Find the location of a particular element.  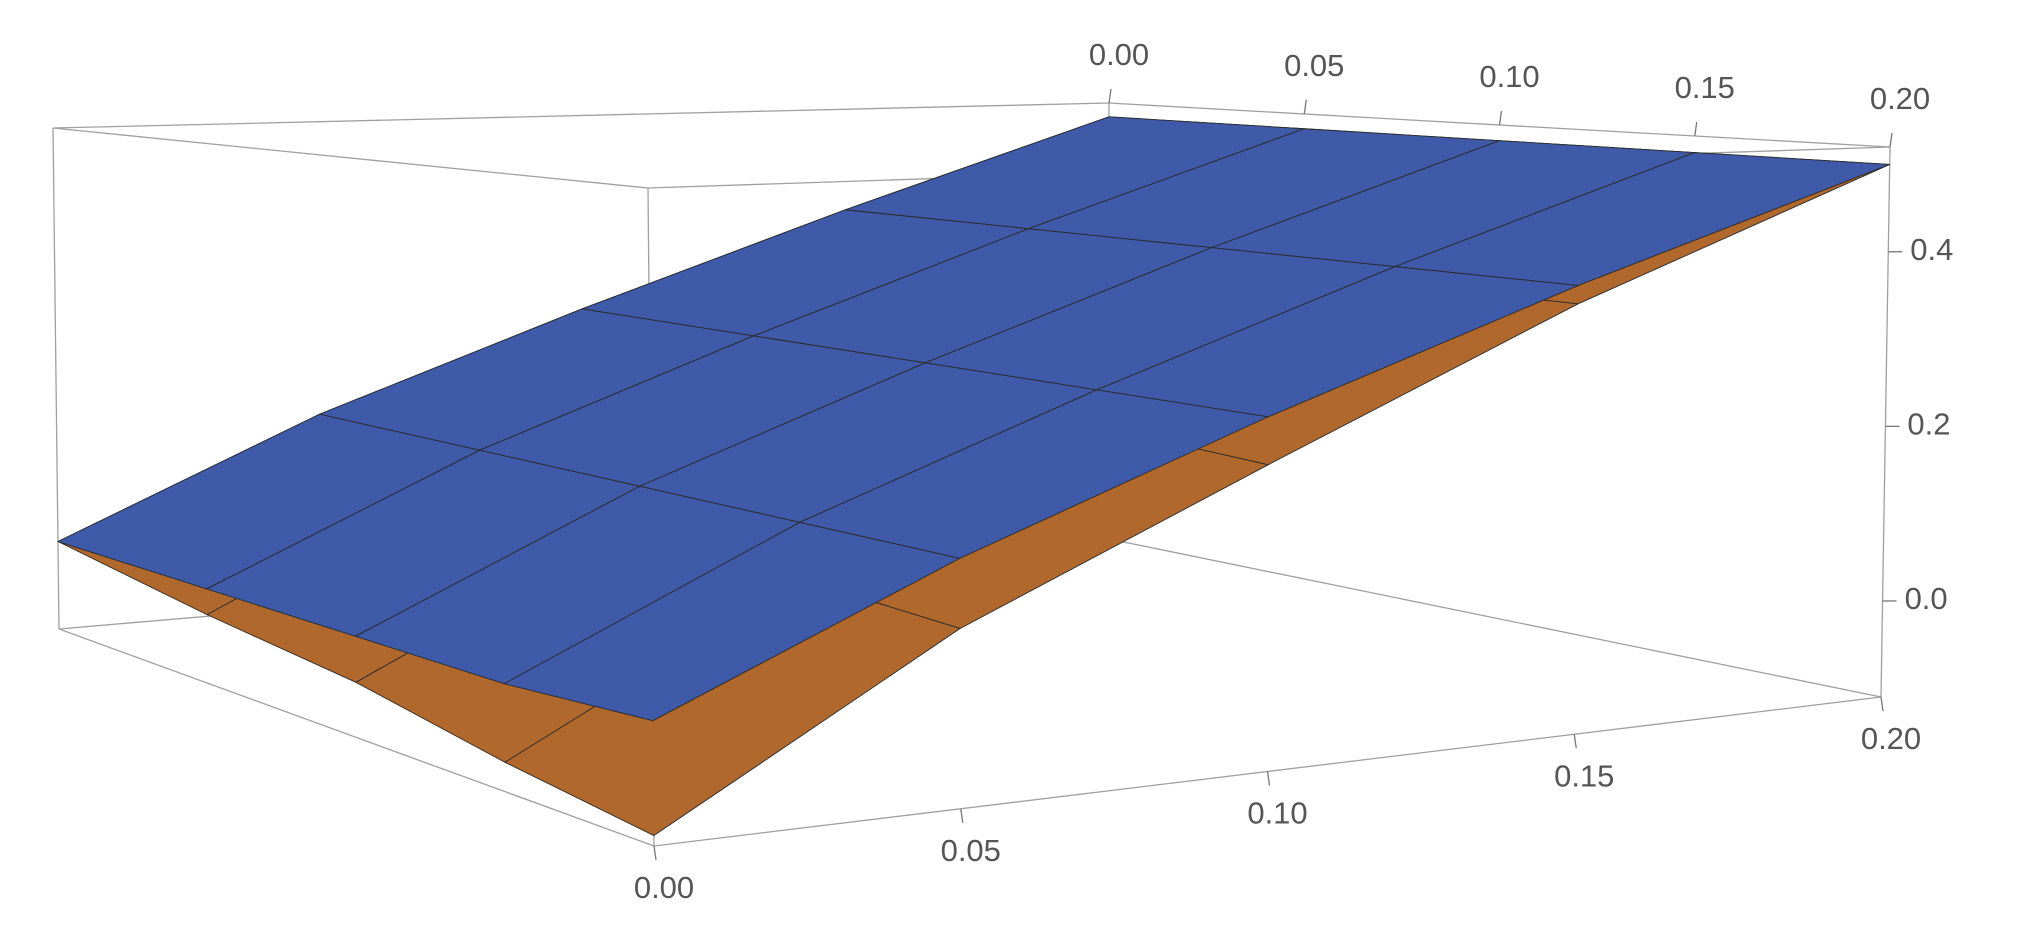

surface-cell is located at coordinates (1642, 219).